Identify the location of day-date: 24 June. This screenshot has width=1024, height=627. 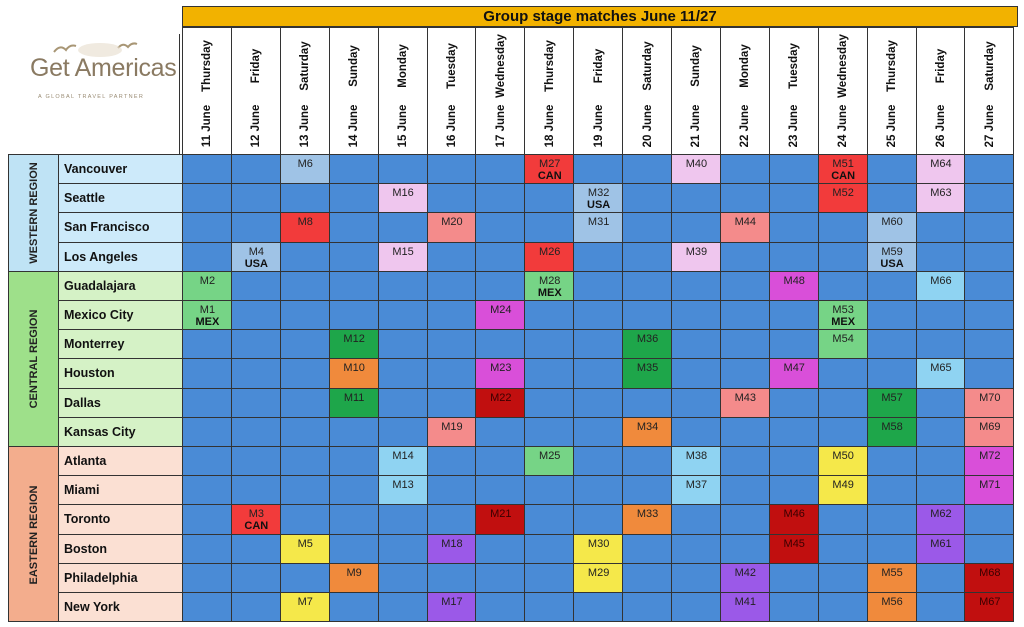
(843, 126).